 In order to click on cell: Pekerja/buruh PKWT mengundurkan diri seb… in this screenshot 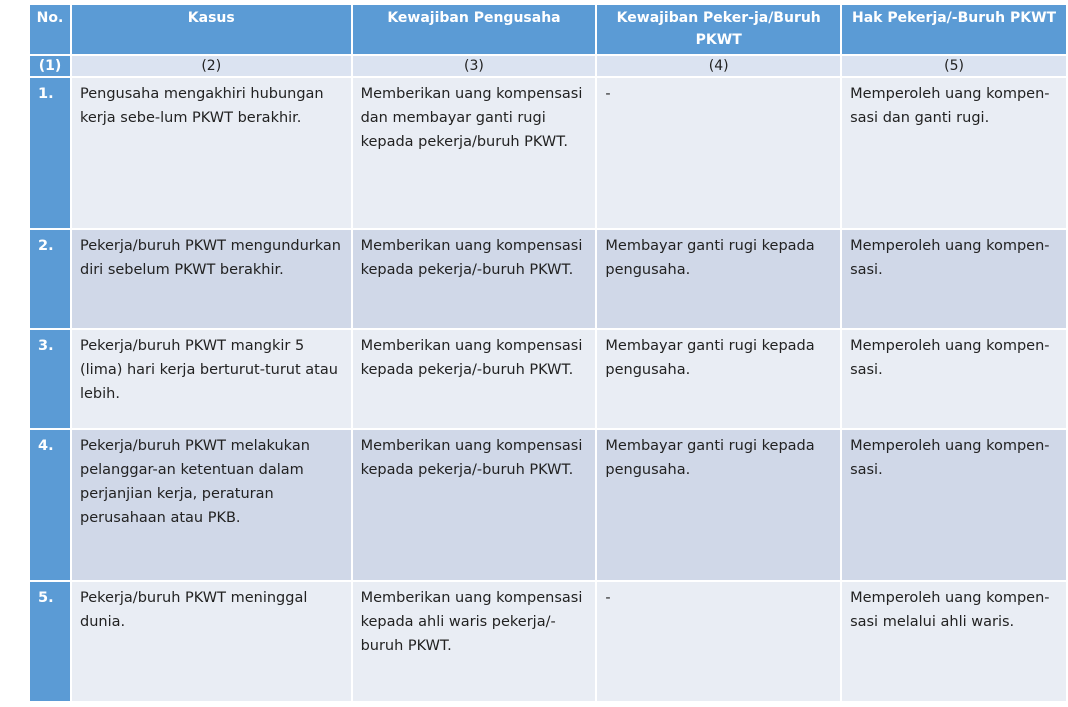, I will do `click(211, 279)`.